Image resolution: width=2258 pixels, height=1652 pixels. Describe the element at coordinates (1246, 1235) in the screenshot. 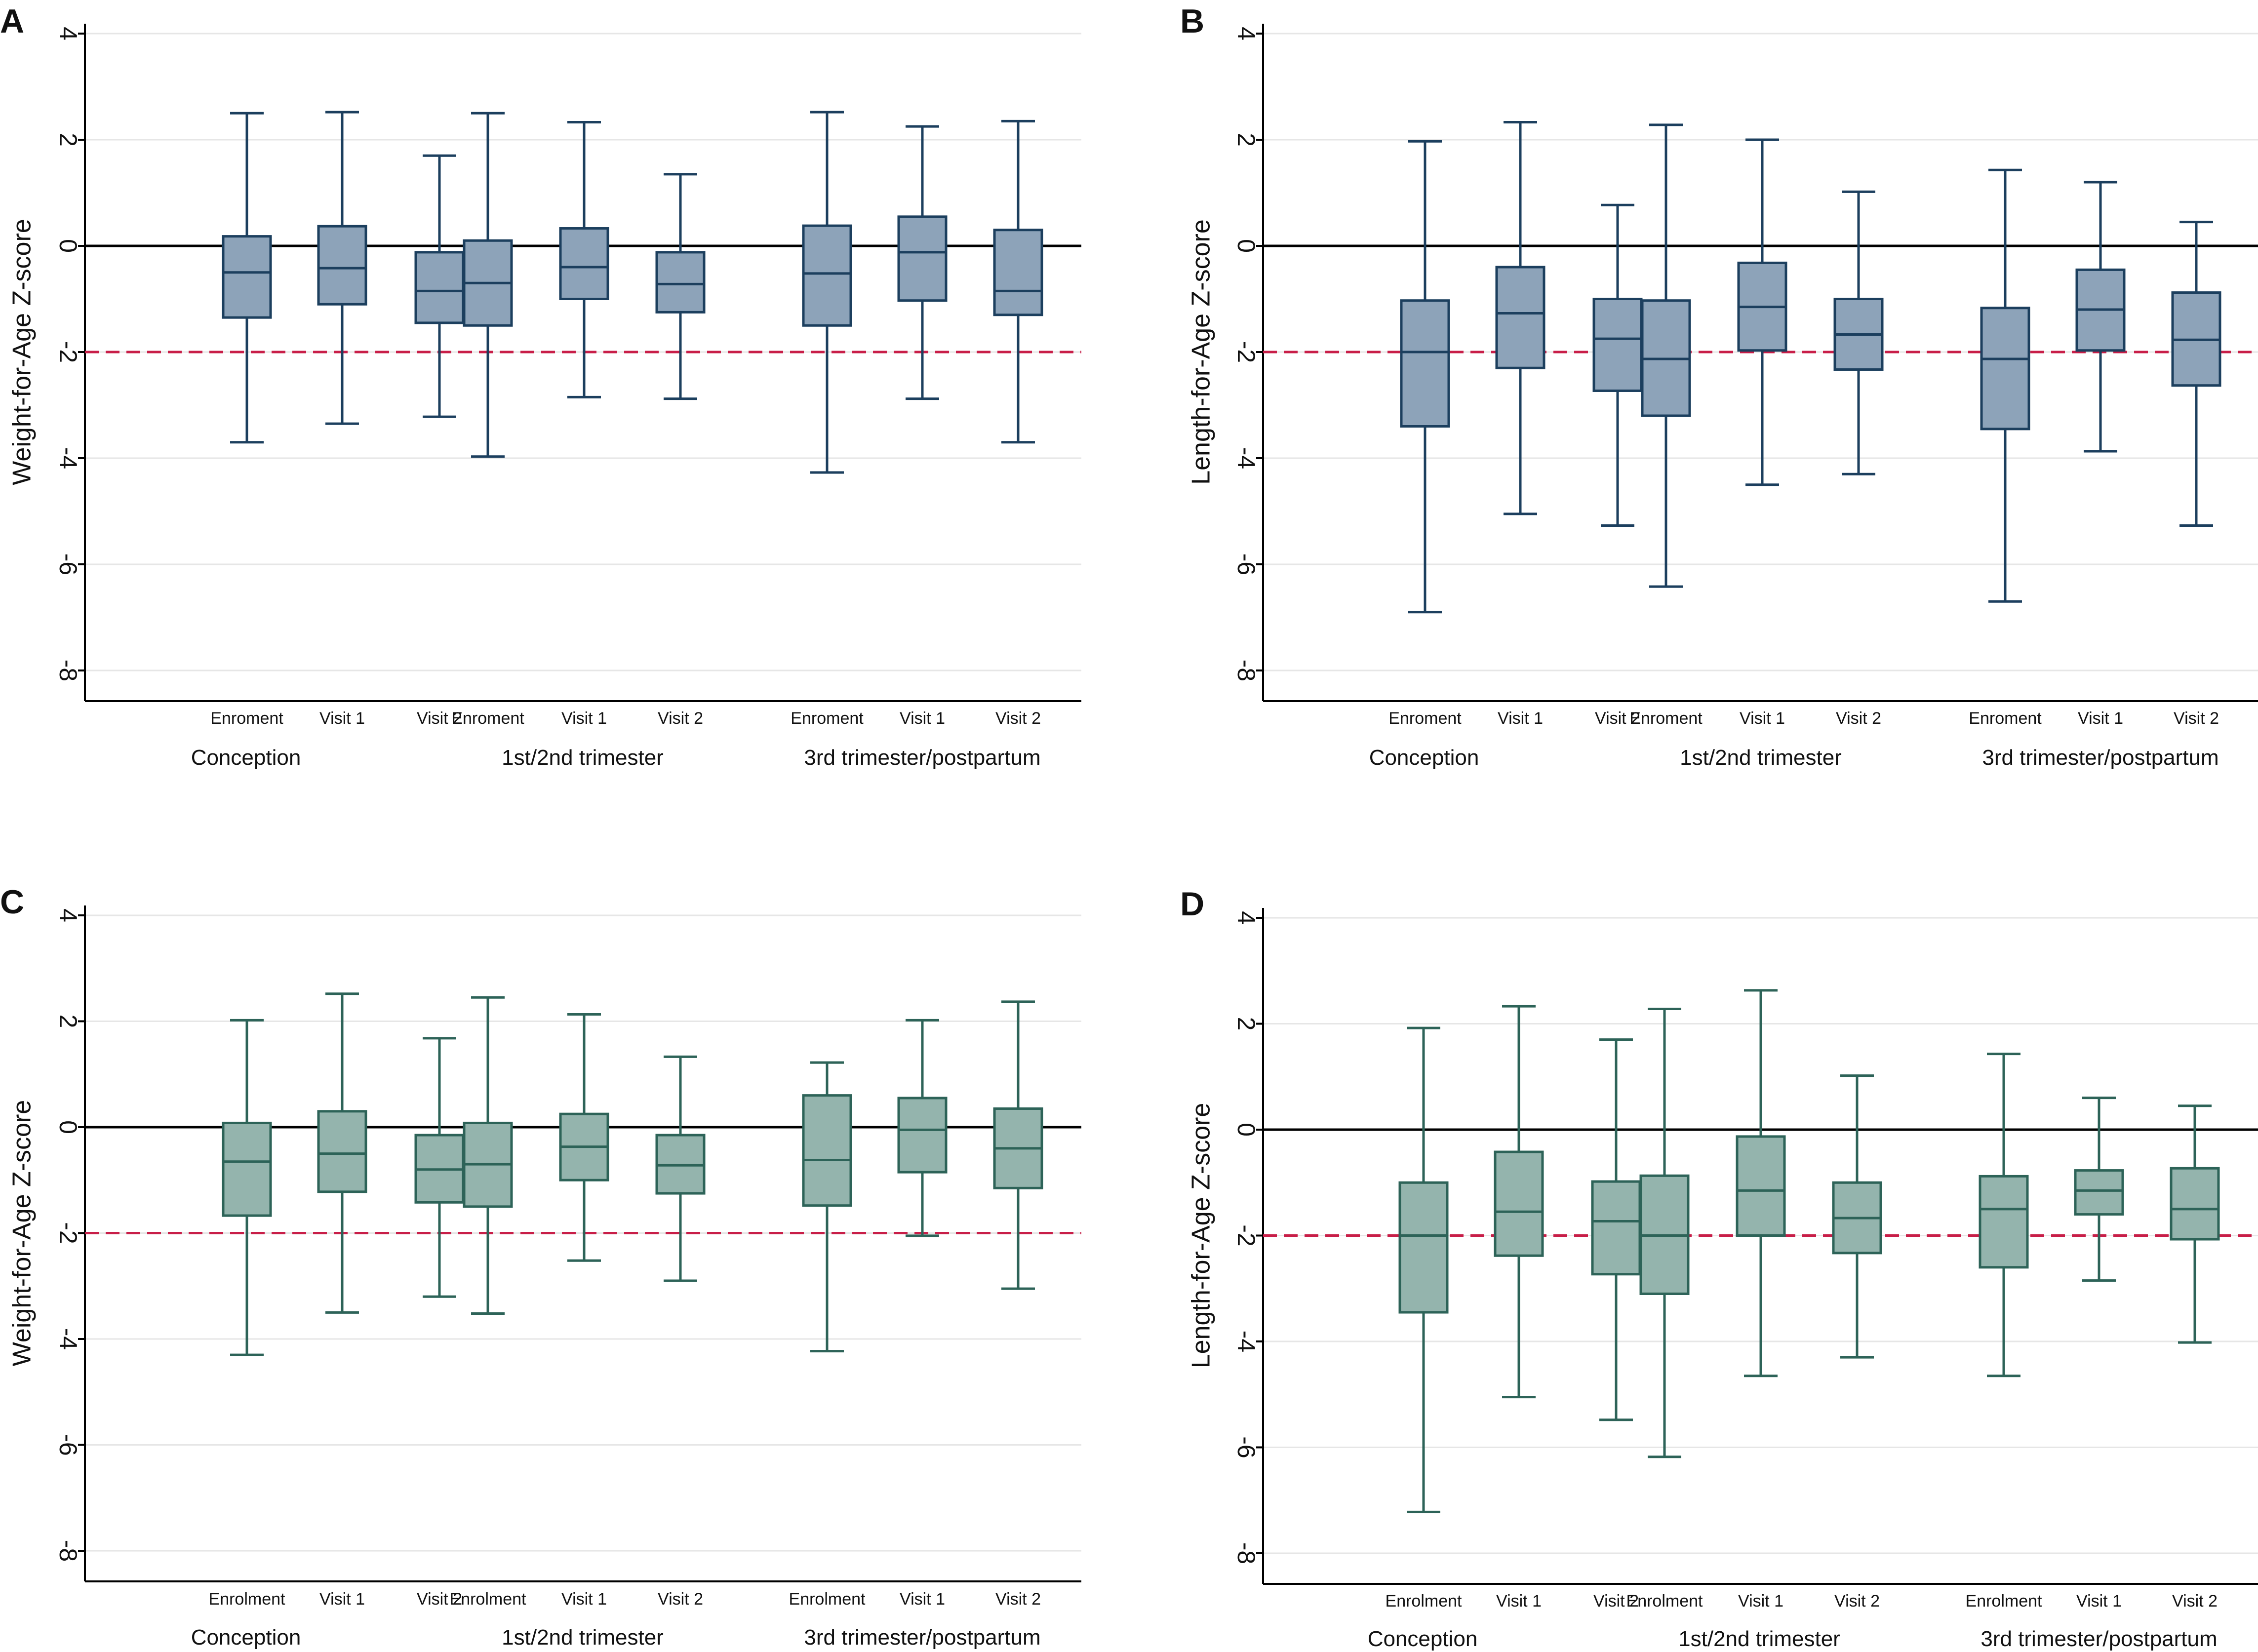

I see `y-tick-label: -2` at that location.